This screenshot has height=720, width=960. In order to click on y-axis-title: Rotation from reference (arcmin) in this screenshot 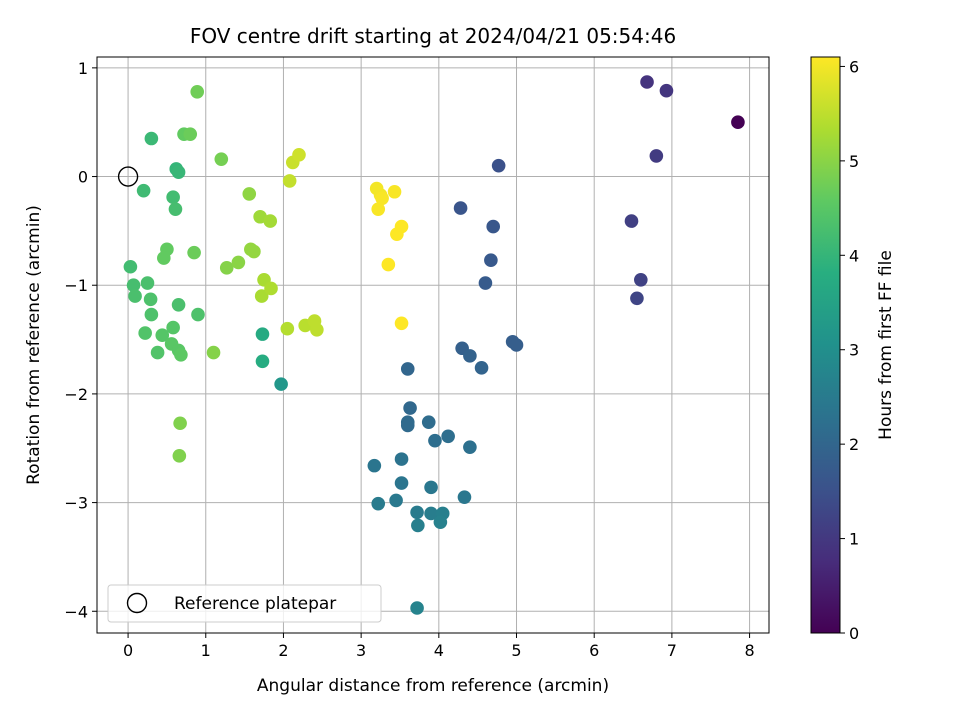, I will do `click(34, 345)`.